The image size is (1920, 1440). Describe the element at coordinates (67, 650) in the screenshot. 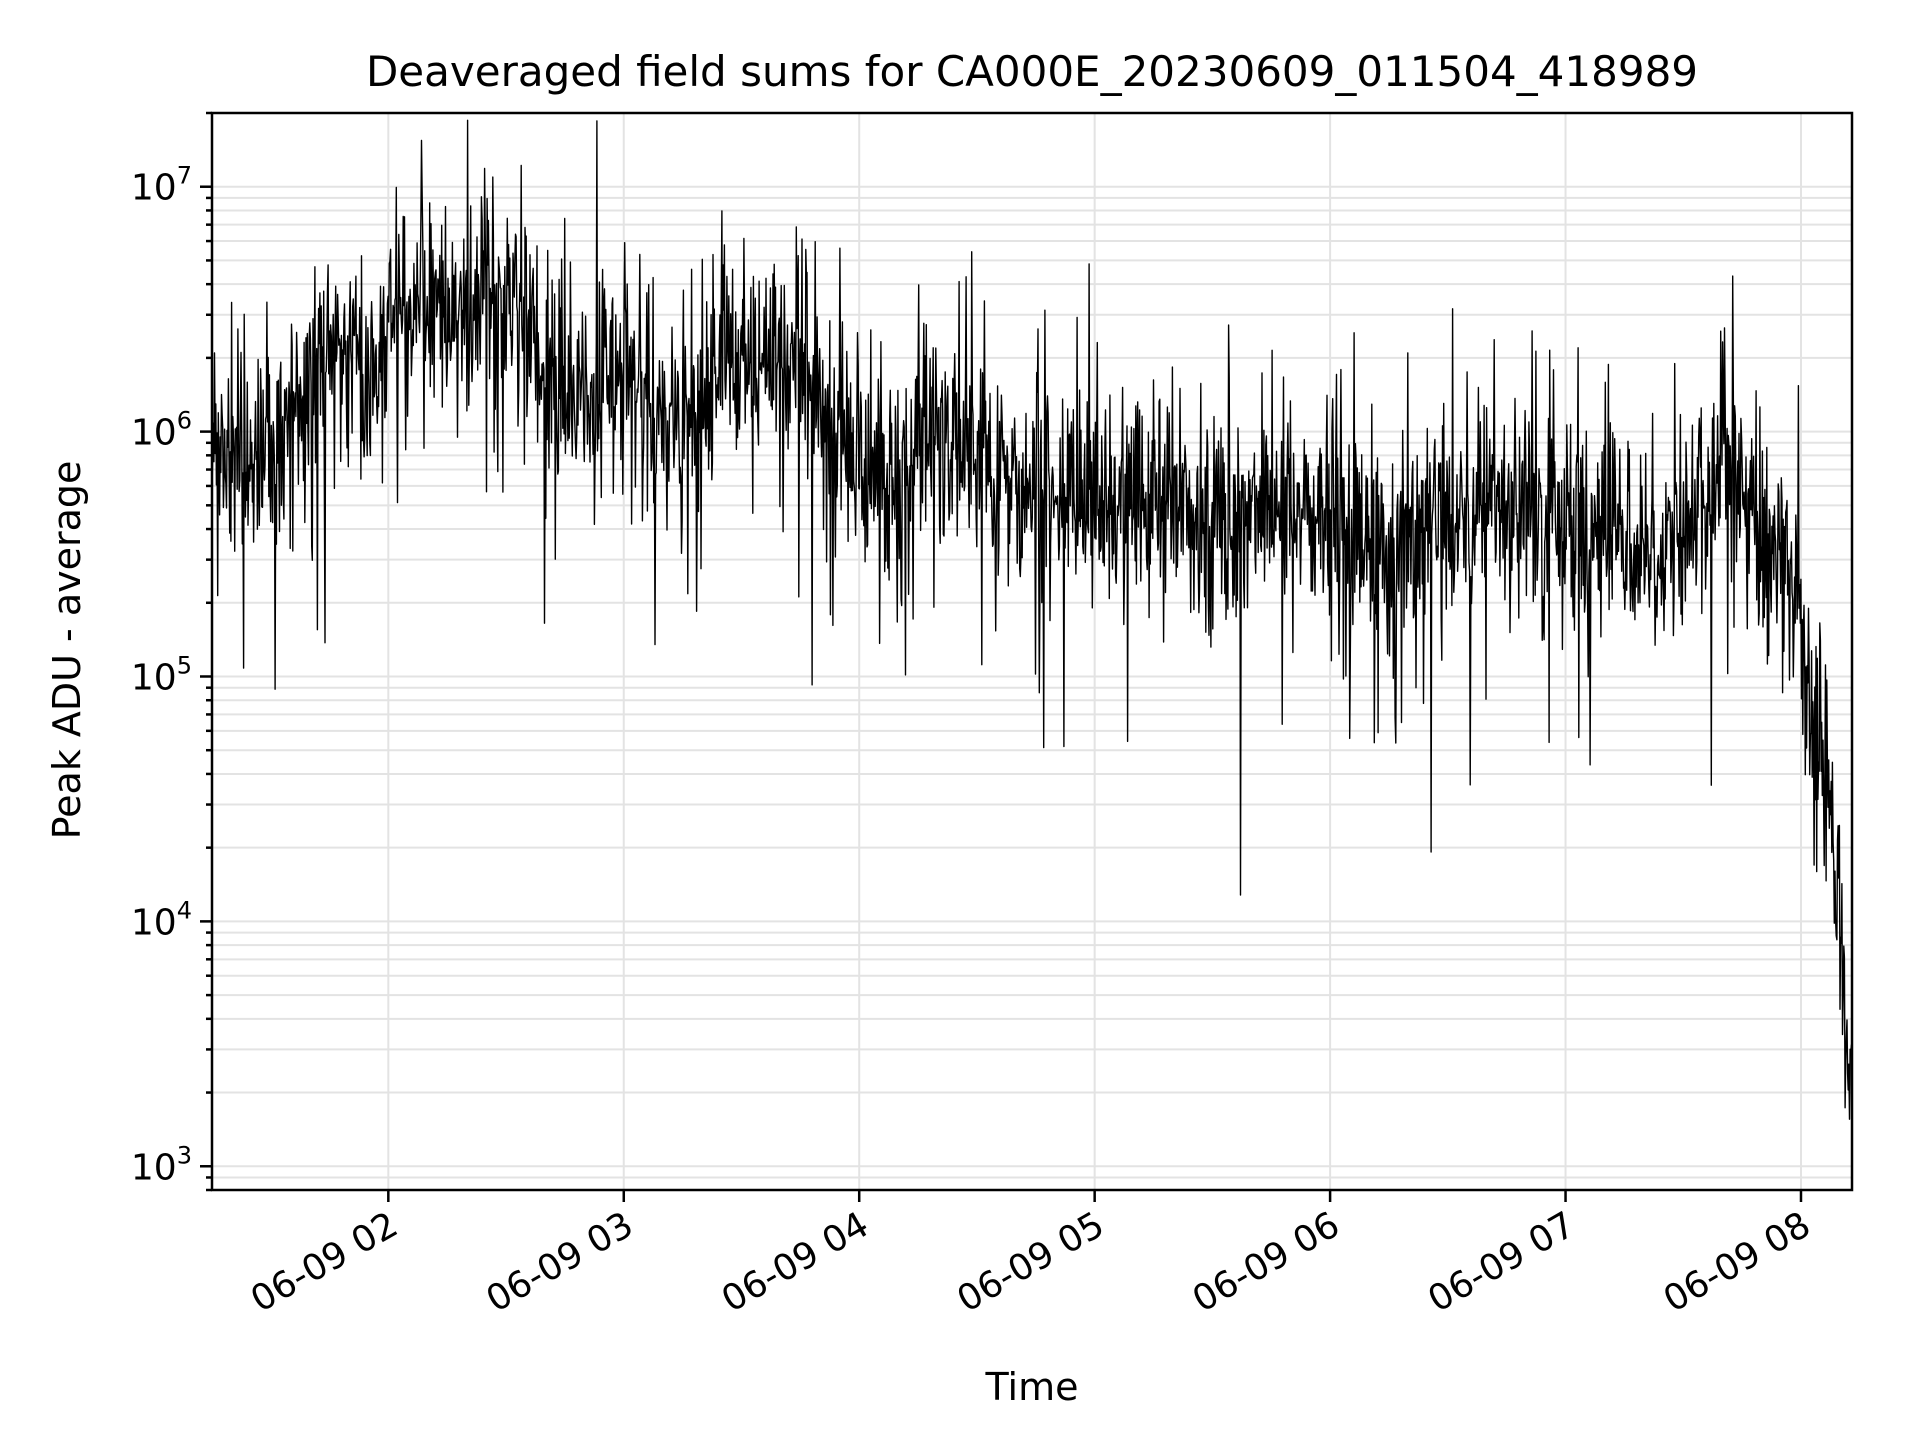

I see `y-axis-label: Peak ADU - average` at that location.